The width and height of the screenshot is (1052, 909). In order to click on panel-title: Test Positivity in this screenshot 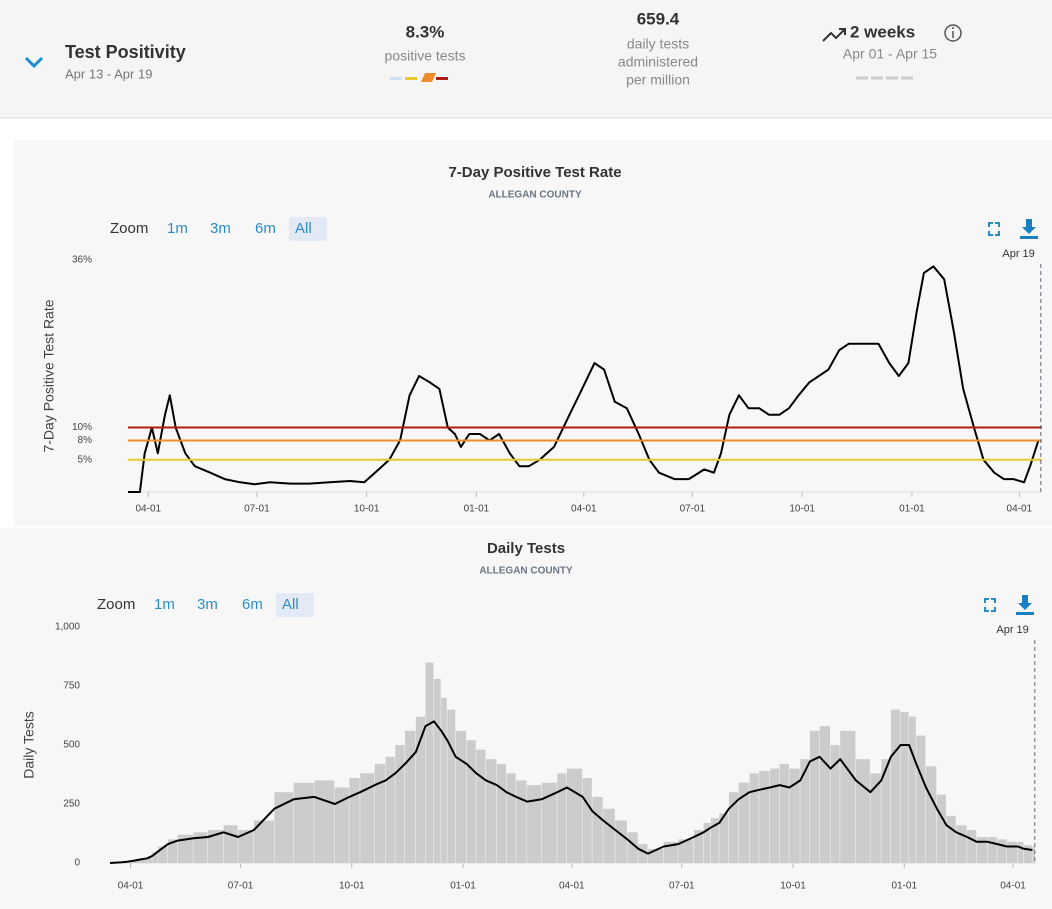, I will do `click(125, 52)`.